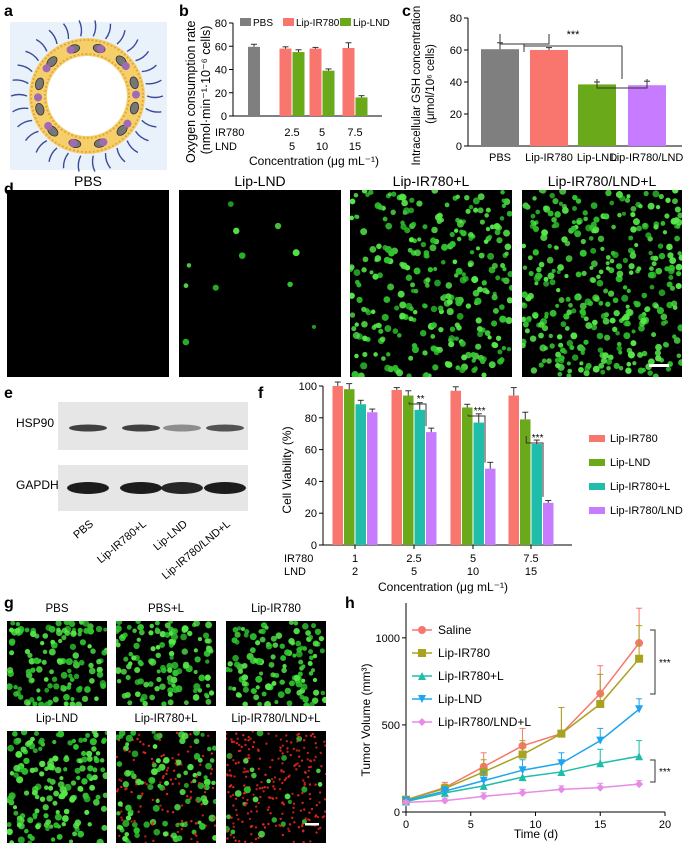 This screenshot has height=846, width=685. What do you see at coordinates (647, 158) in the screenshot?
I see `chart-c-xtick-label: Lip-IR780/LND` at bounding box center [647, 158].